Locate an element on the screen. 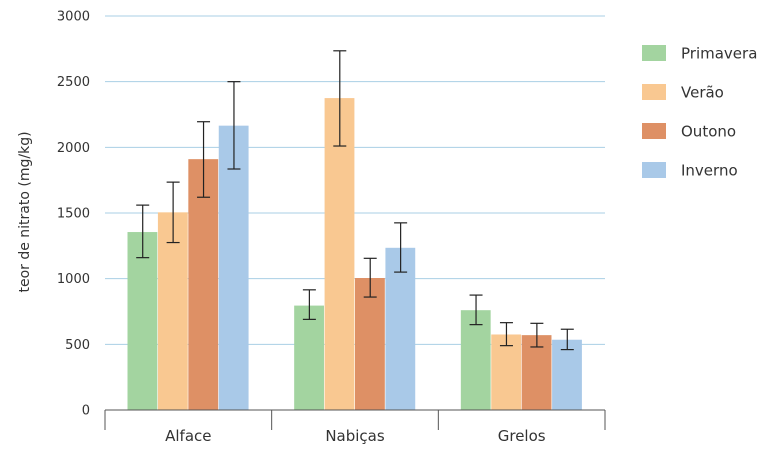 This screenshot has height=450, width=769. y-tick-label: 1500 is located at coordinates (73, 214).